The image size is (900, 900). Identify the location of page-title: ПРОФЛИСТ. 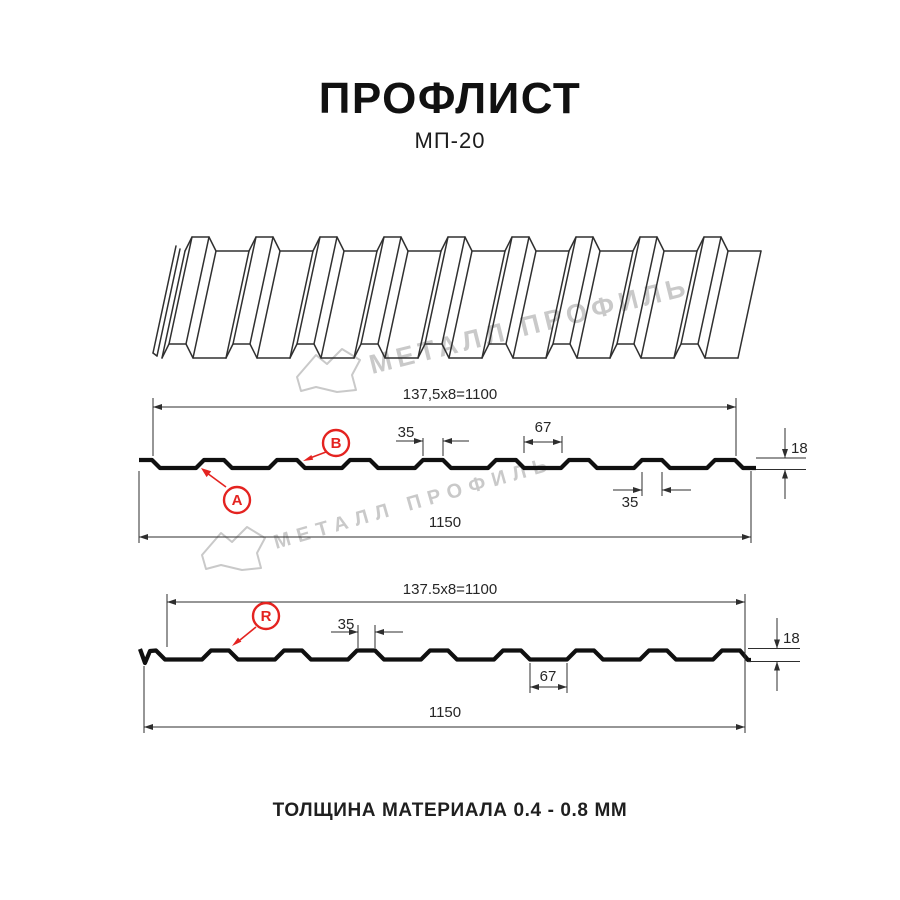
(450, 98).